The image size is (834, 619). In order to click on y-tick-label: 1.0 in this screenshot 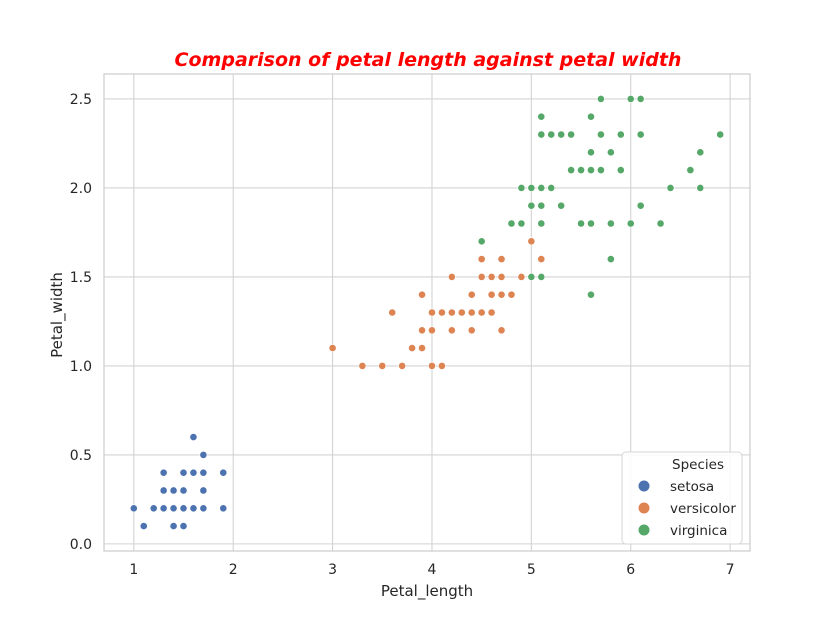, I will do `click(81, 367)`.